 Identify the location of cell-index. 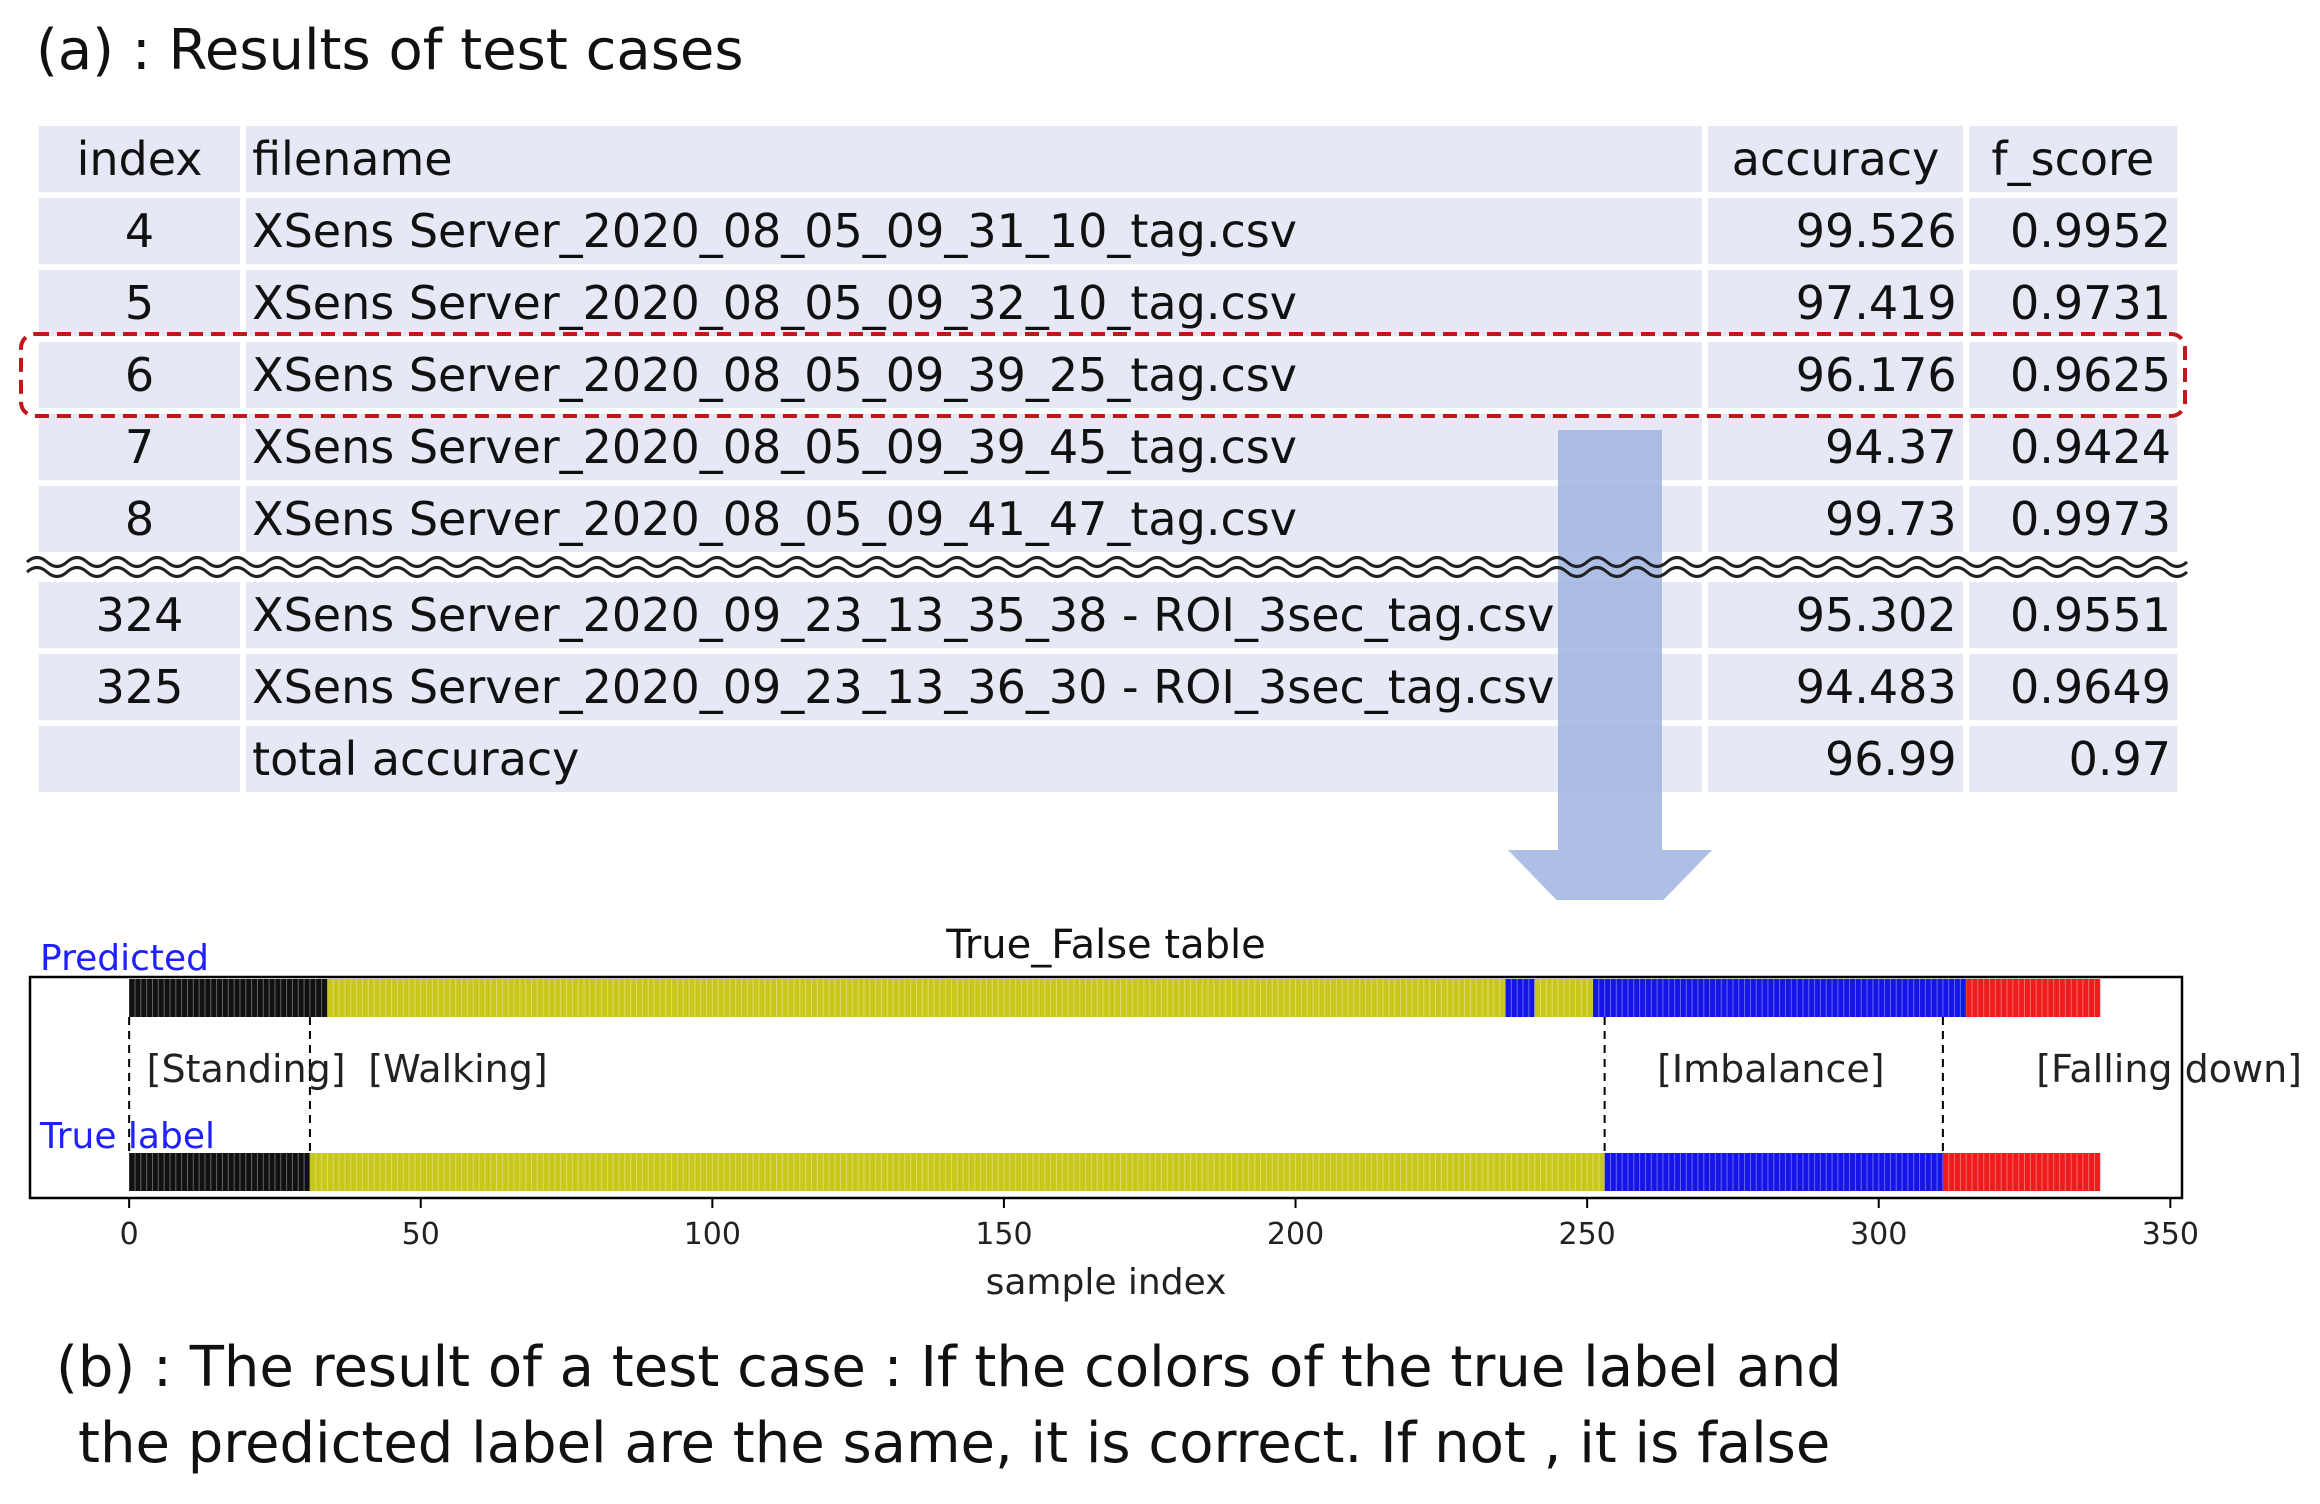
(140, 759).